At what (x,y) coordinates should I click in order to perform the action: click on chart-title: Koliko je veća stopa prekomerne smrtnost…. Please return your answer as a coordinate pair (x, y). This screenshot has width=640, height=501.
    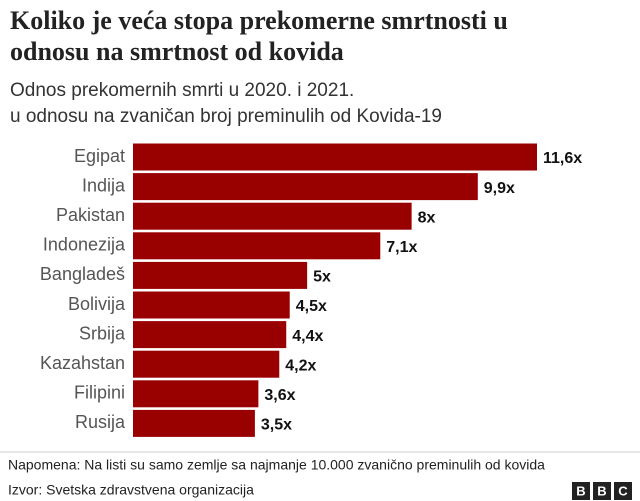
    Looking at the image, I should click on (259, 20).